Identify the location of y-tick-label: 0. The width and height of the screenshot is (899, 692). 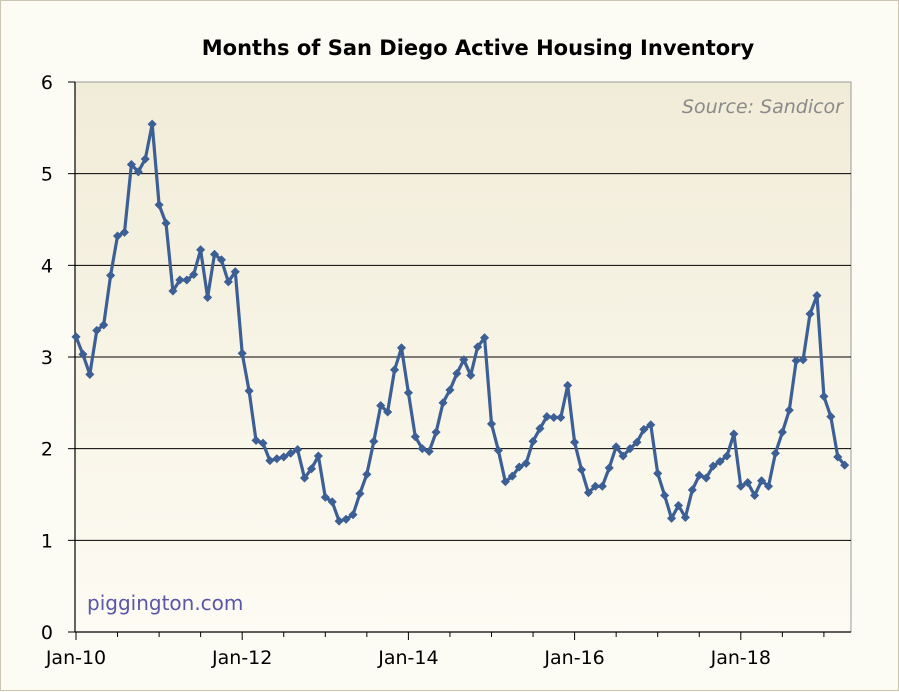
(47, 633).